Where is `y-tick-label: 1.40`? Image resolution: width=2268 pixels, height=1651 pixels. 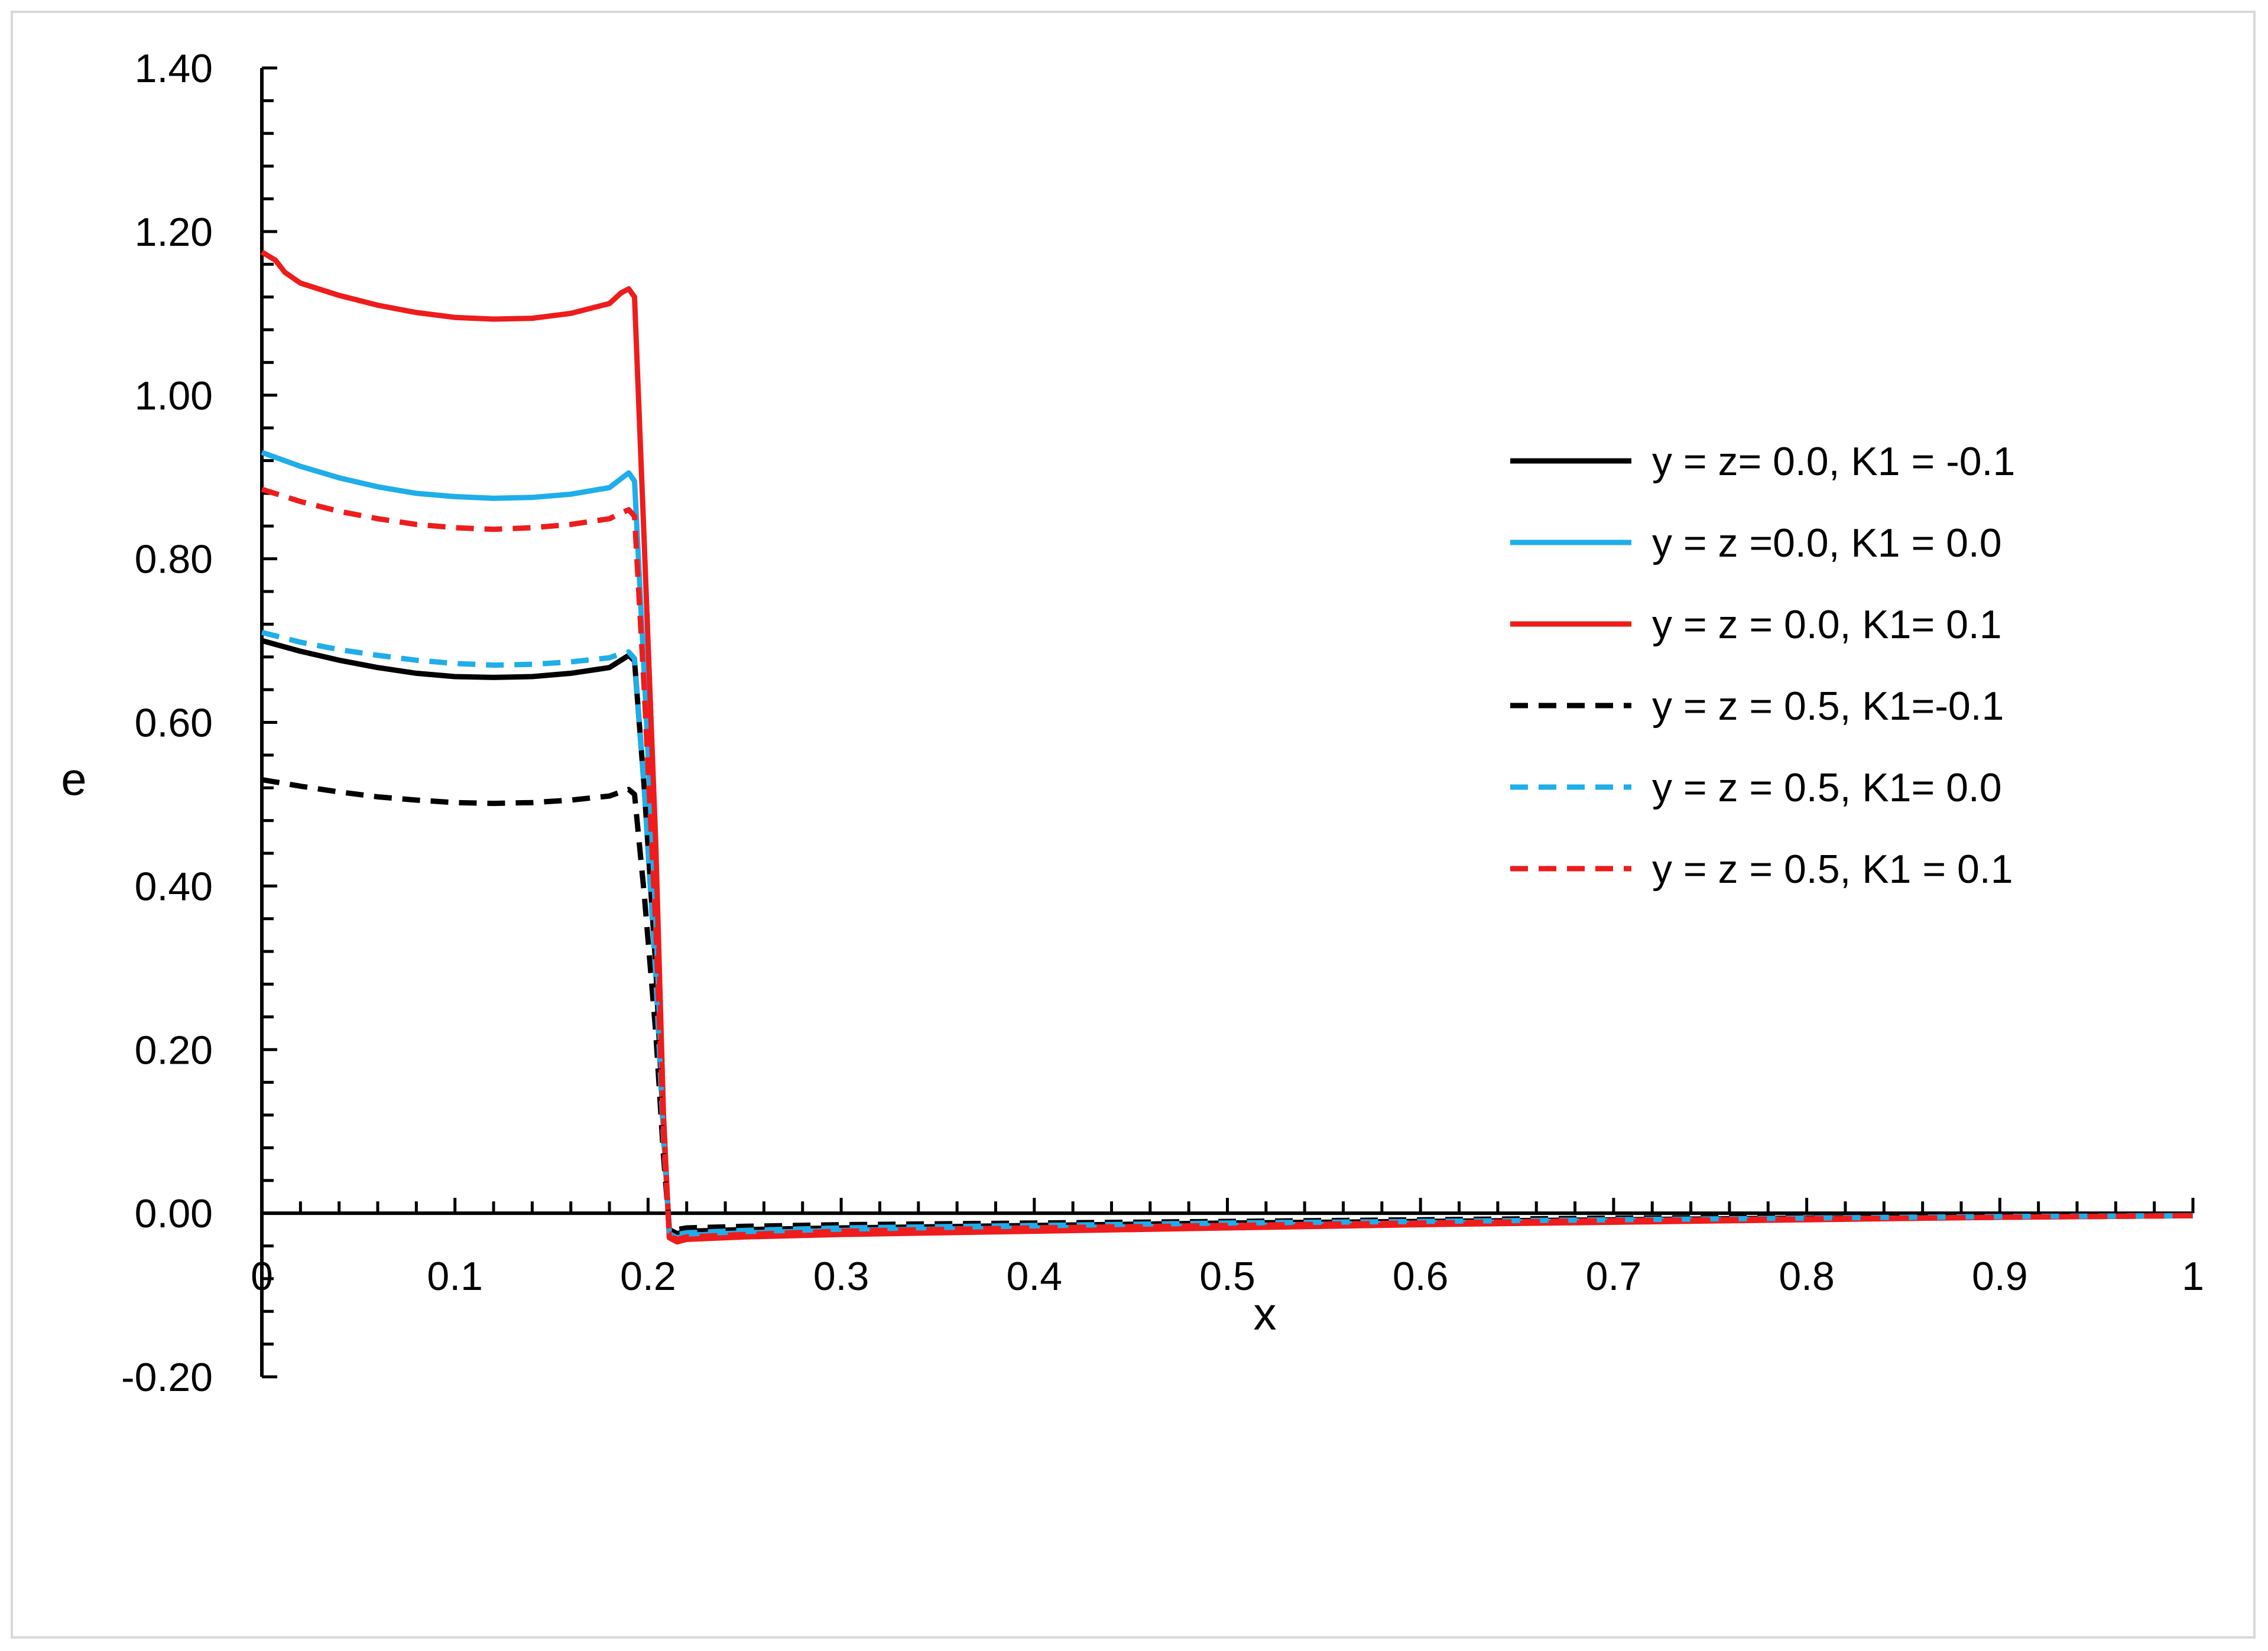 y-tick-label: 1.40 is located at coordinates (174, 68).